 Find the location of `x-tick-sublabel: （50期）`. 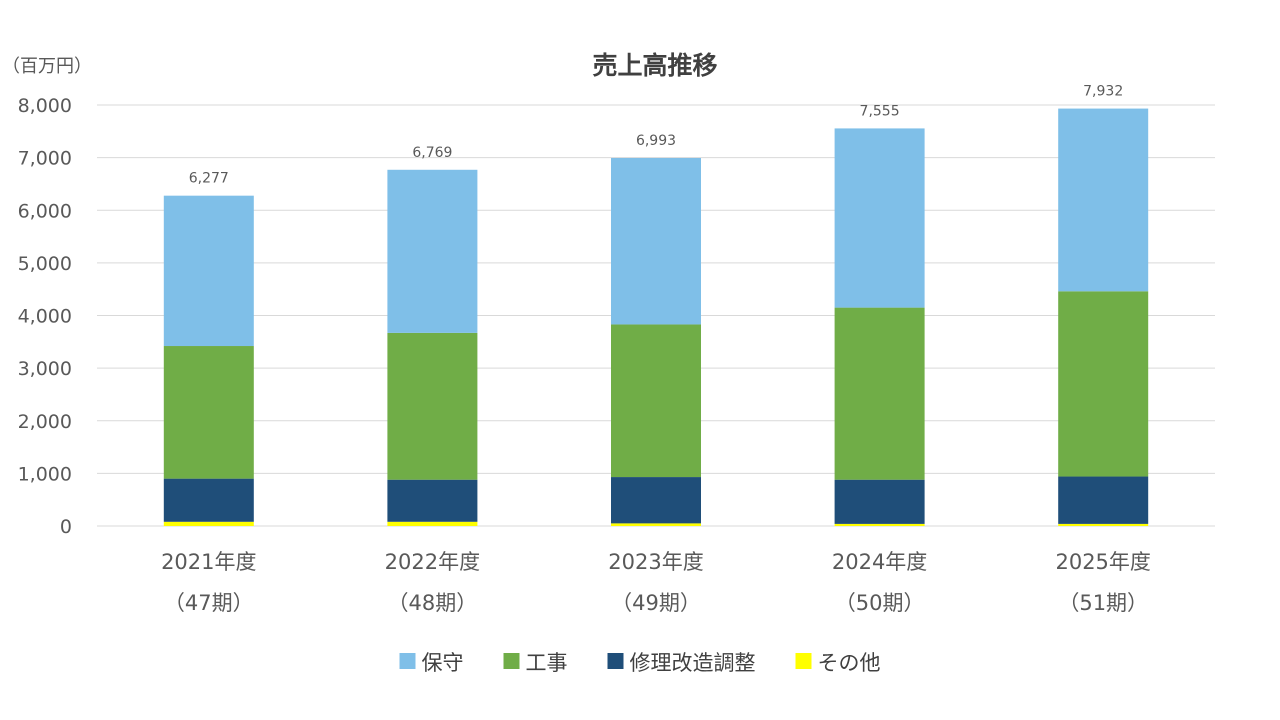

x-tick-sublabel: （50期） is located at coordinates (880, 603).